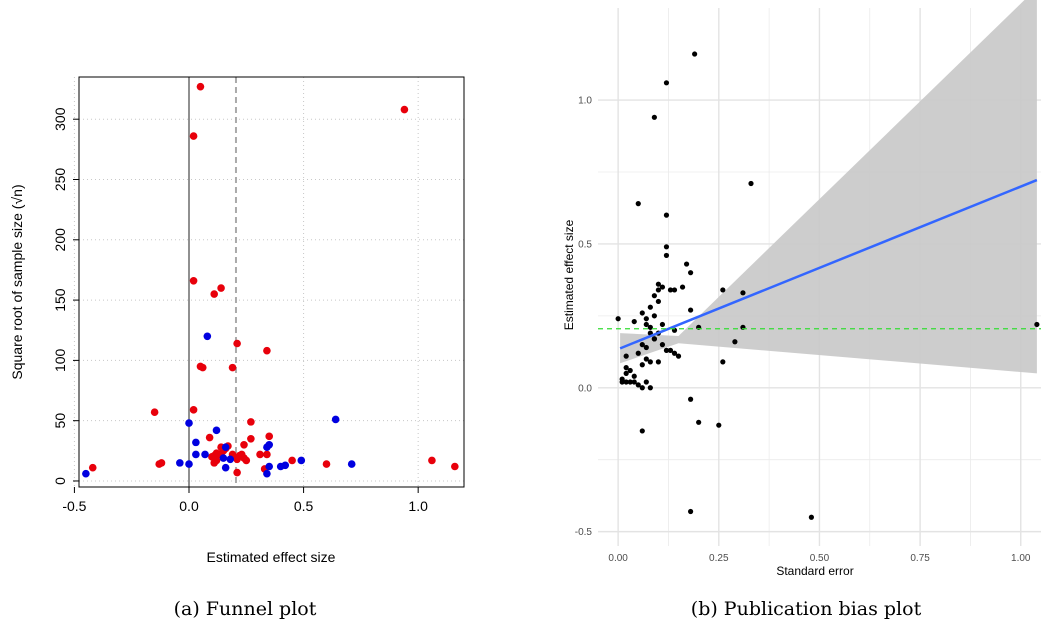 This screenshot has width=1041, height=630. I want to click on publication-bias-plot-y-axis-label: Estimated effect size, so click(569, 274).